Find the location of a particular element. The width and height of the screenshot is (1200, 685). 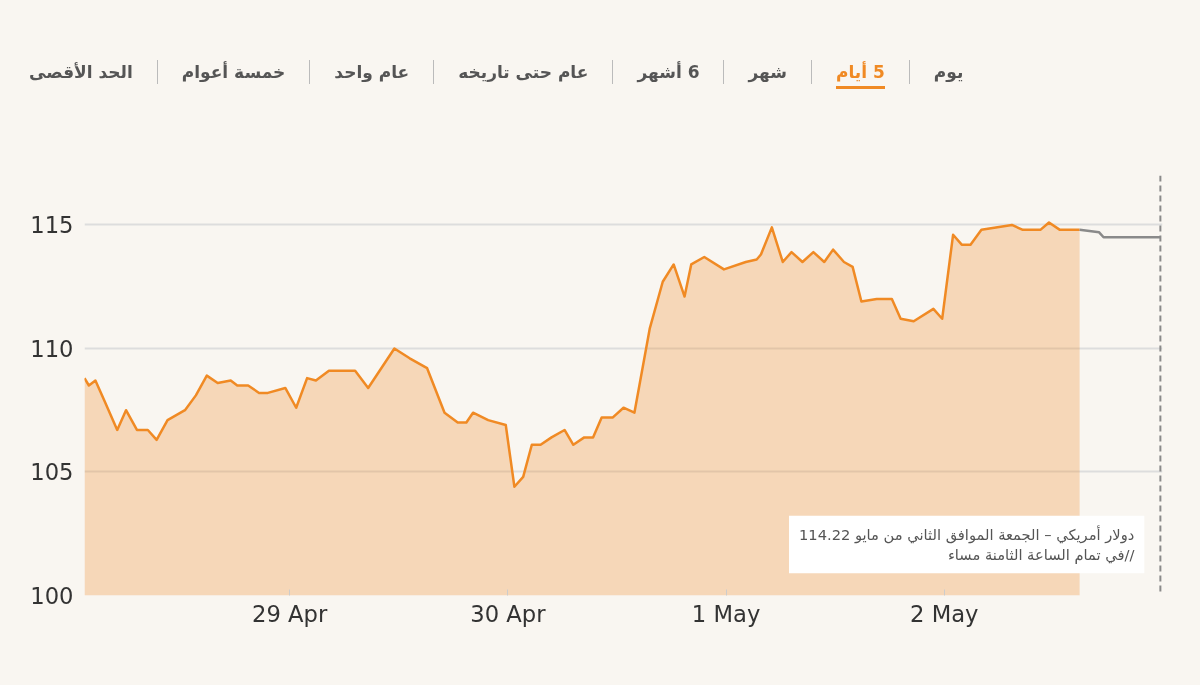

text: يوم is located at coordinates (948, 73).